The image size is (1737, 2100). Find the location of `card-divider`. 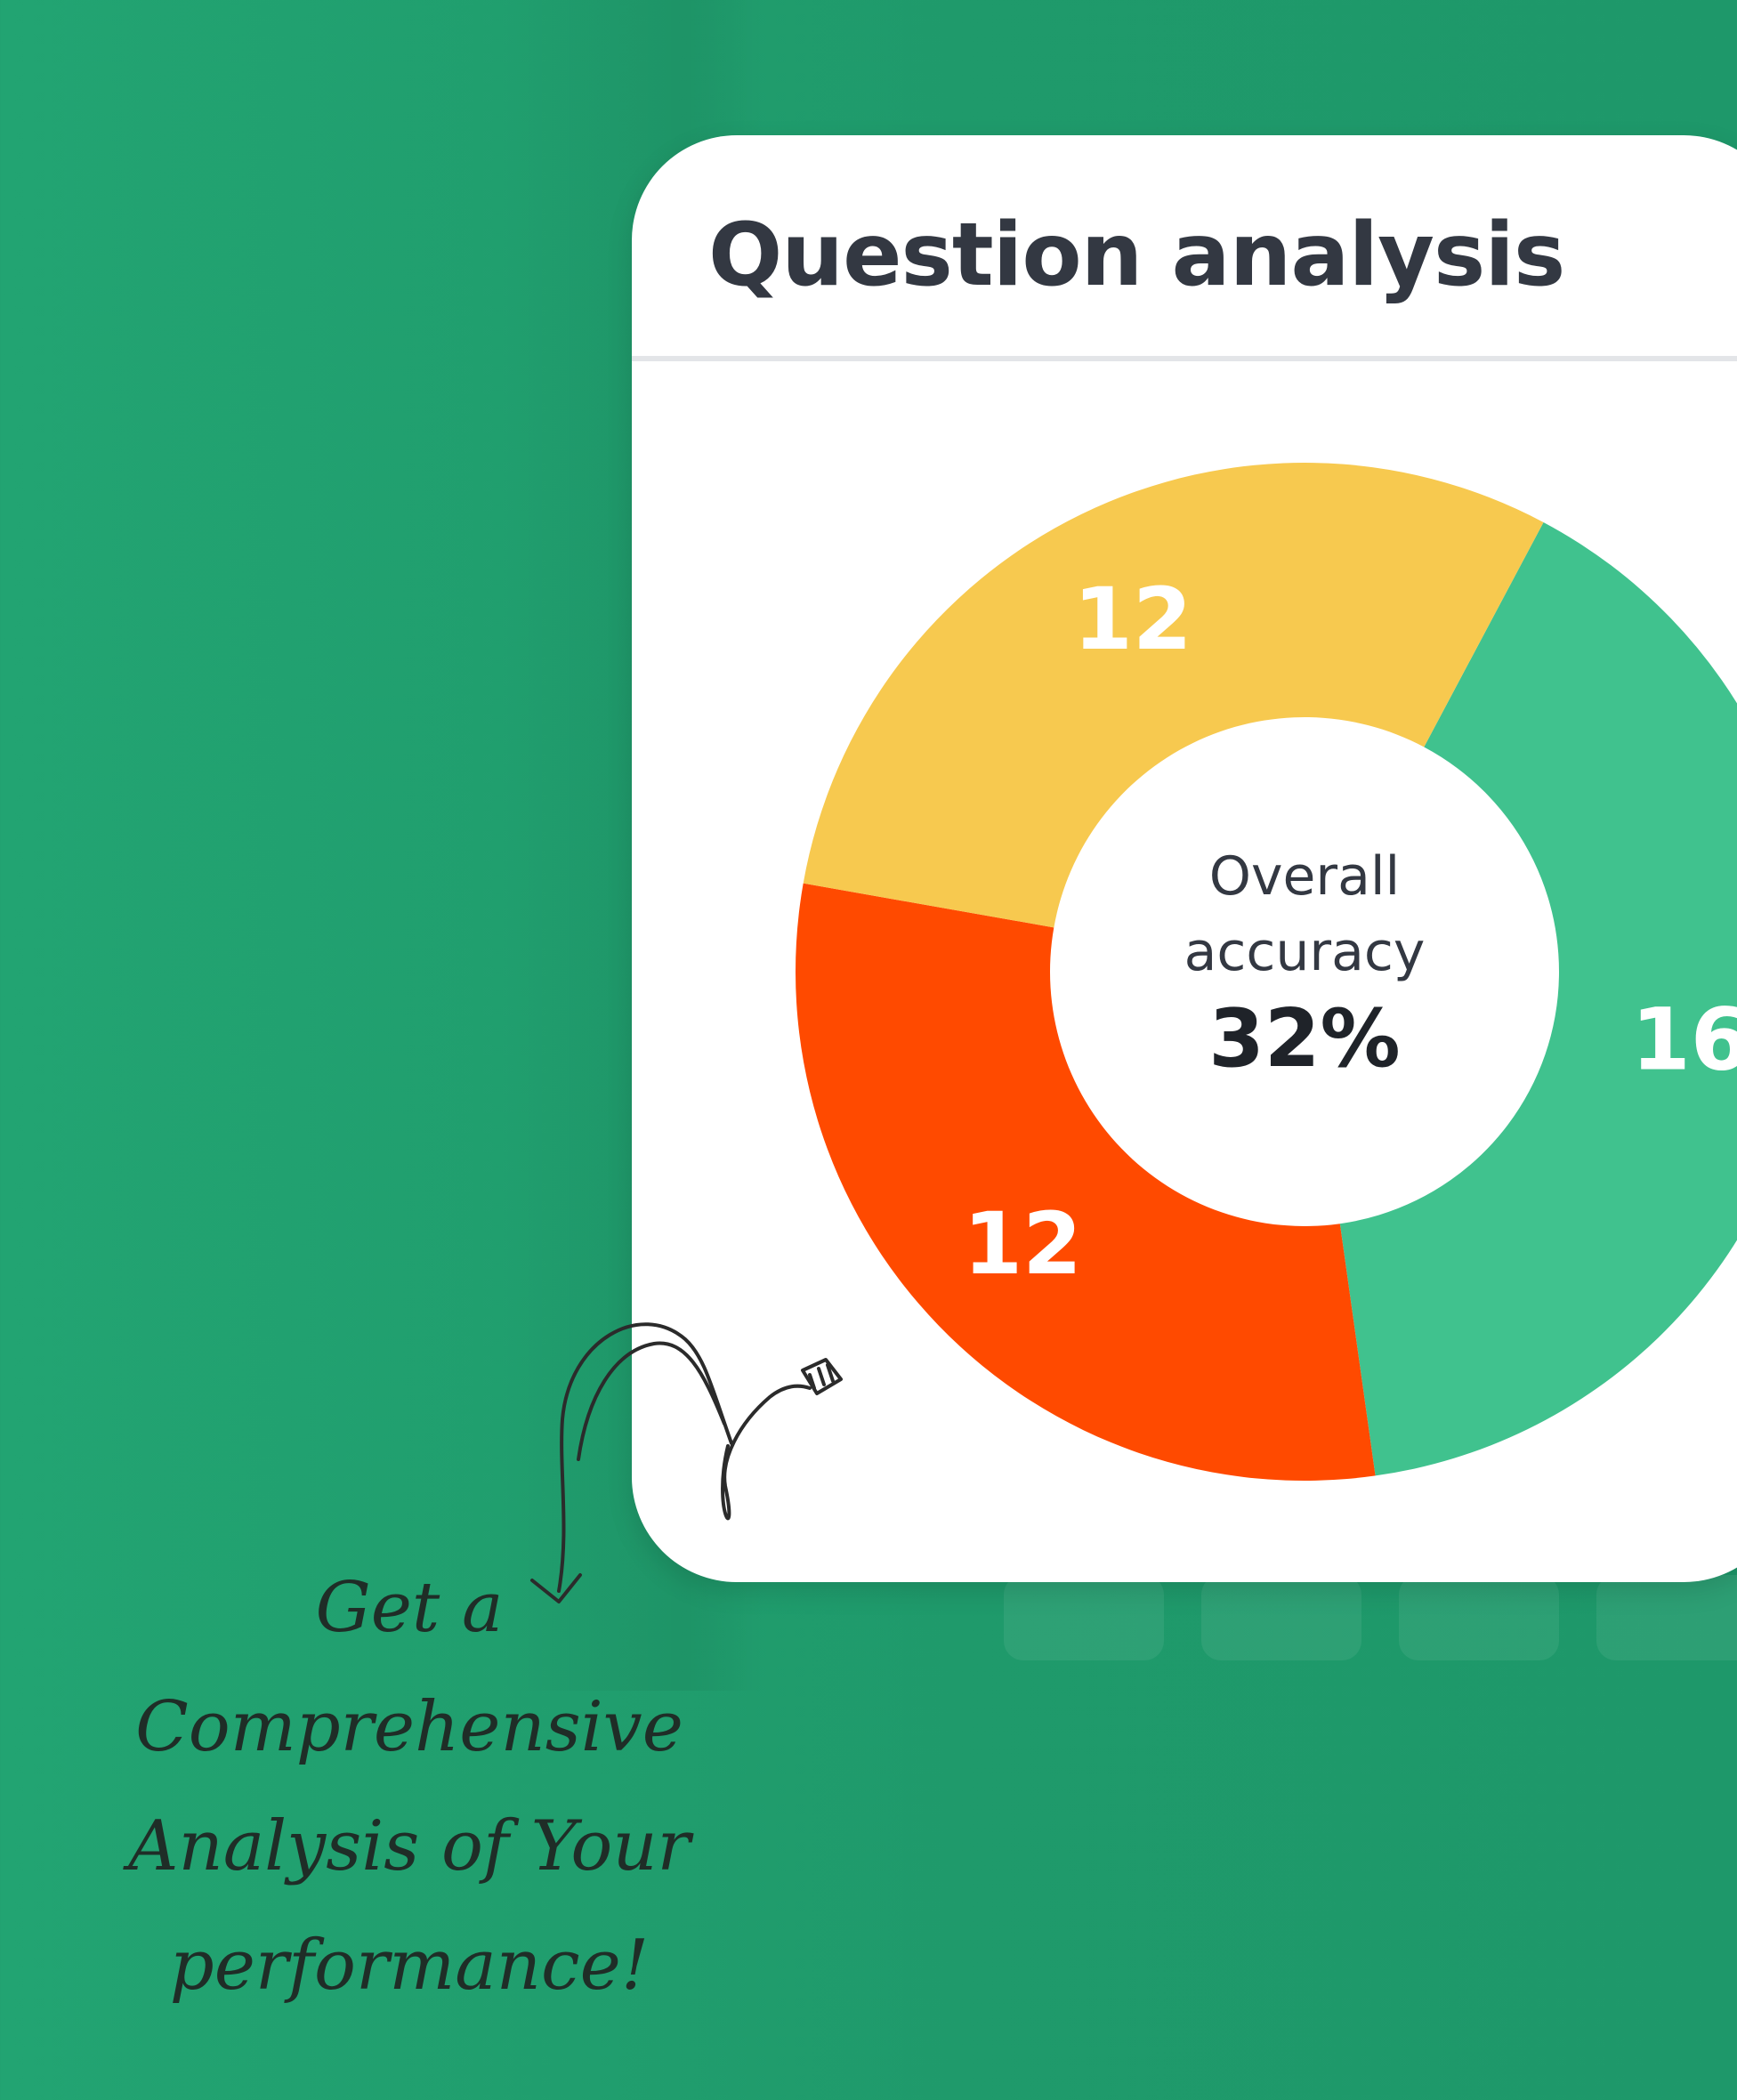

card-divider is located at coordinates (1184, 358).